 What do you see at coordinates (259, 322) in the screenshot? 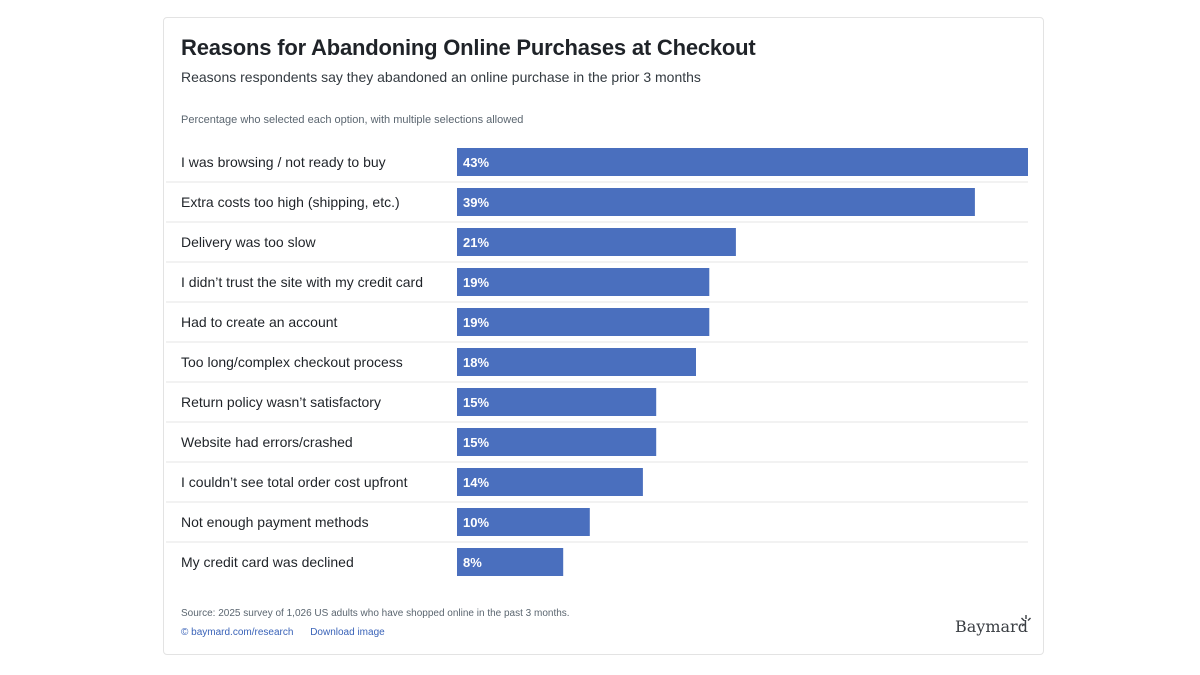
I see `category-label: Had to create an account` at bounding box center [259, 322].